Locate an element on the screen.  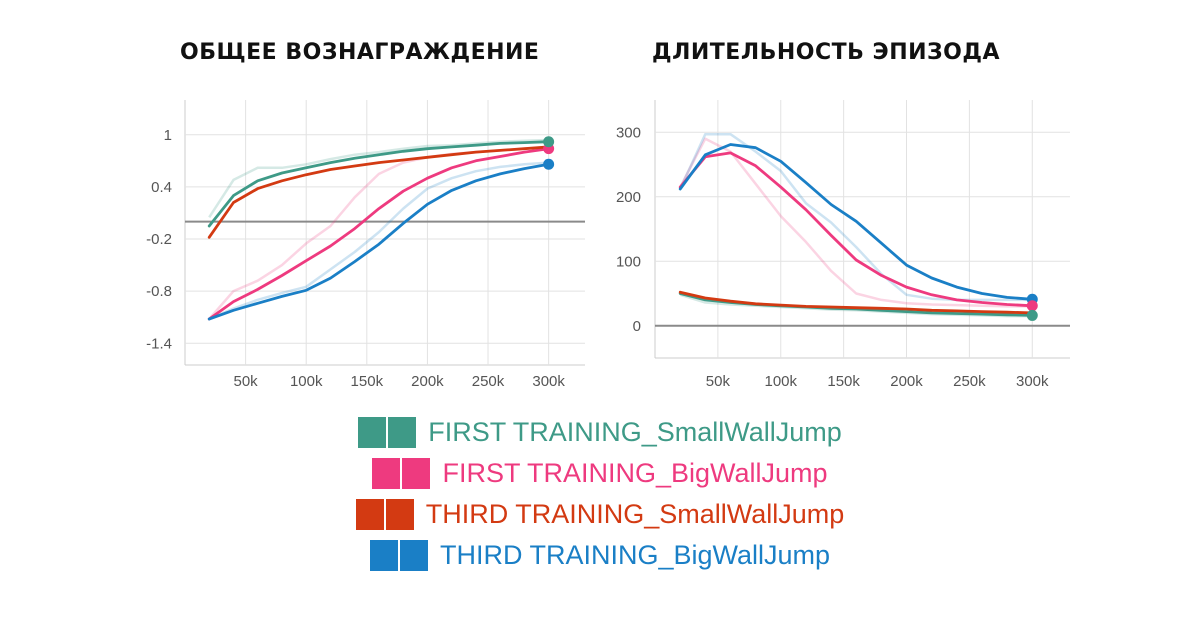
legend-label: FIRST TRAINING_SmallWallJump is located at coordinates (635, 432).